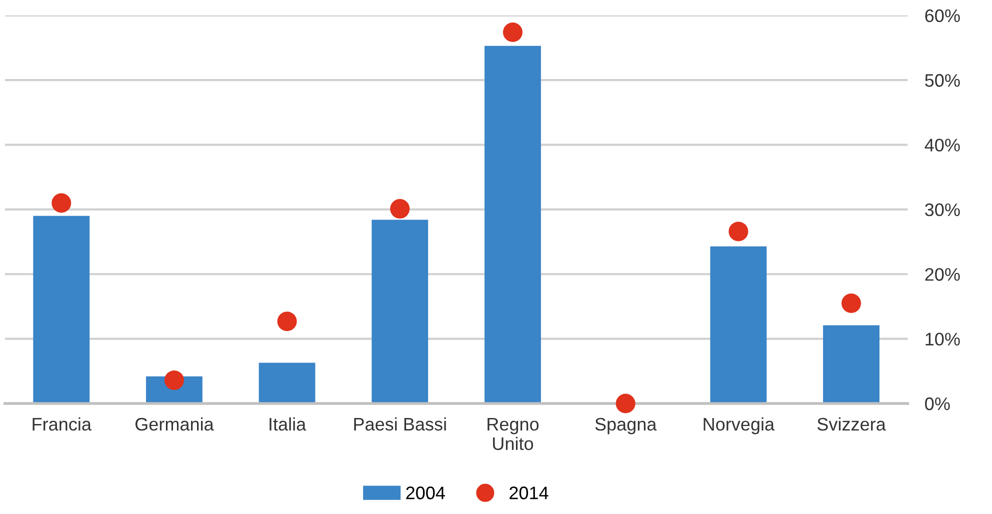 The image size is (992, 514). I want to click on x-tick-label: Italia, so click(288, 424).